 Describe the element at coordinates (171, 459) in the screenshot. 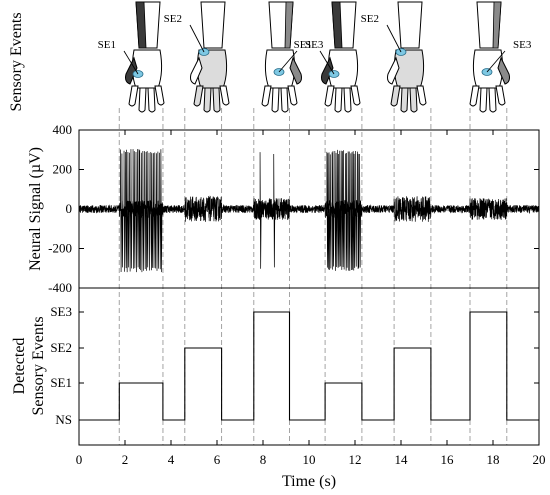

I see `x-tick-label: 4` at that location.